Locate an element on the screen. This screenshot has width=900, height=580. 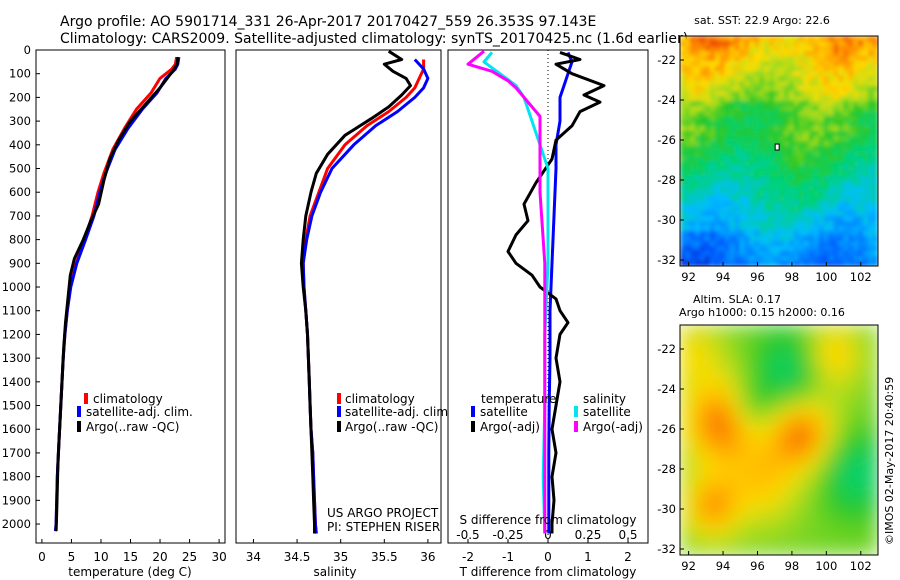
t-difference-axis-label: T difference from climatology is located at coordinates (548, 572).